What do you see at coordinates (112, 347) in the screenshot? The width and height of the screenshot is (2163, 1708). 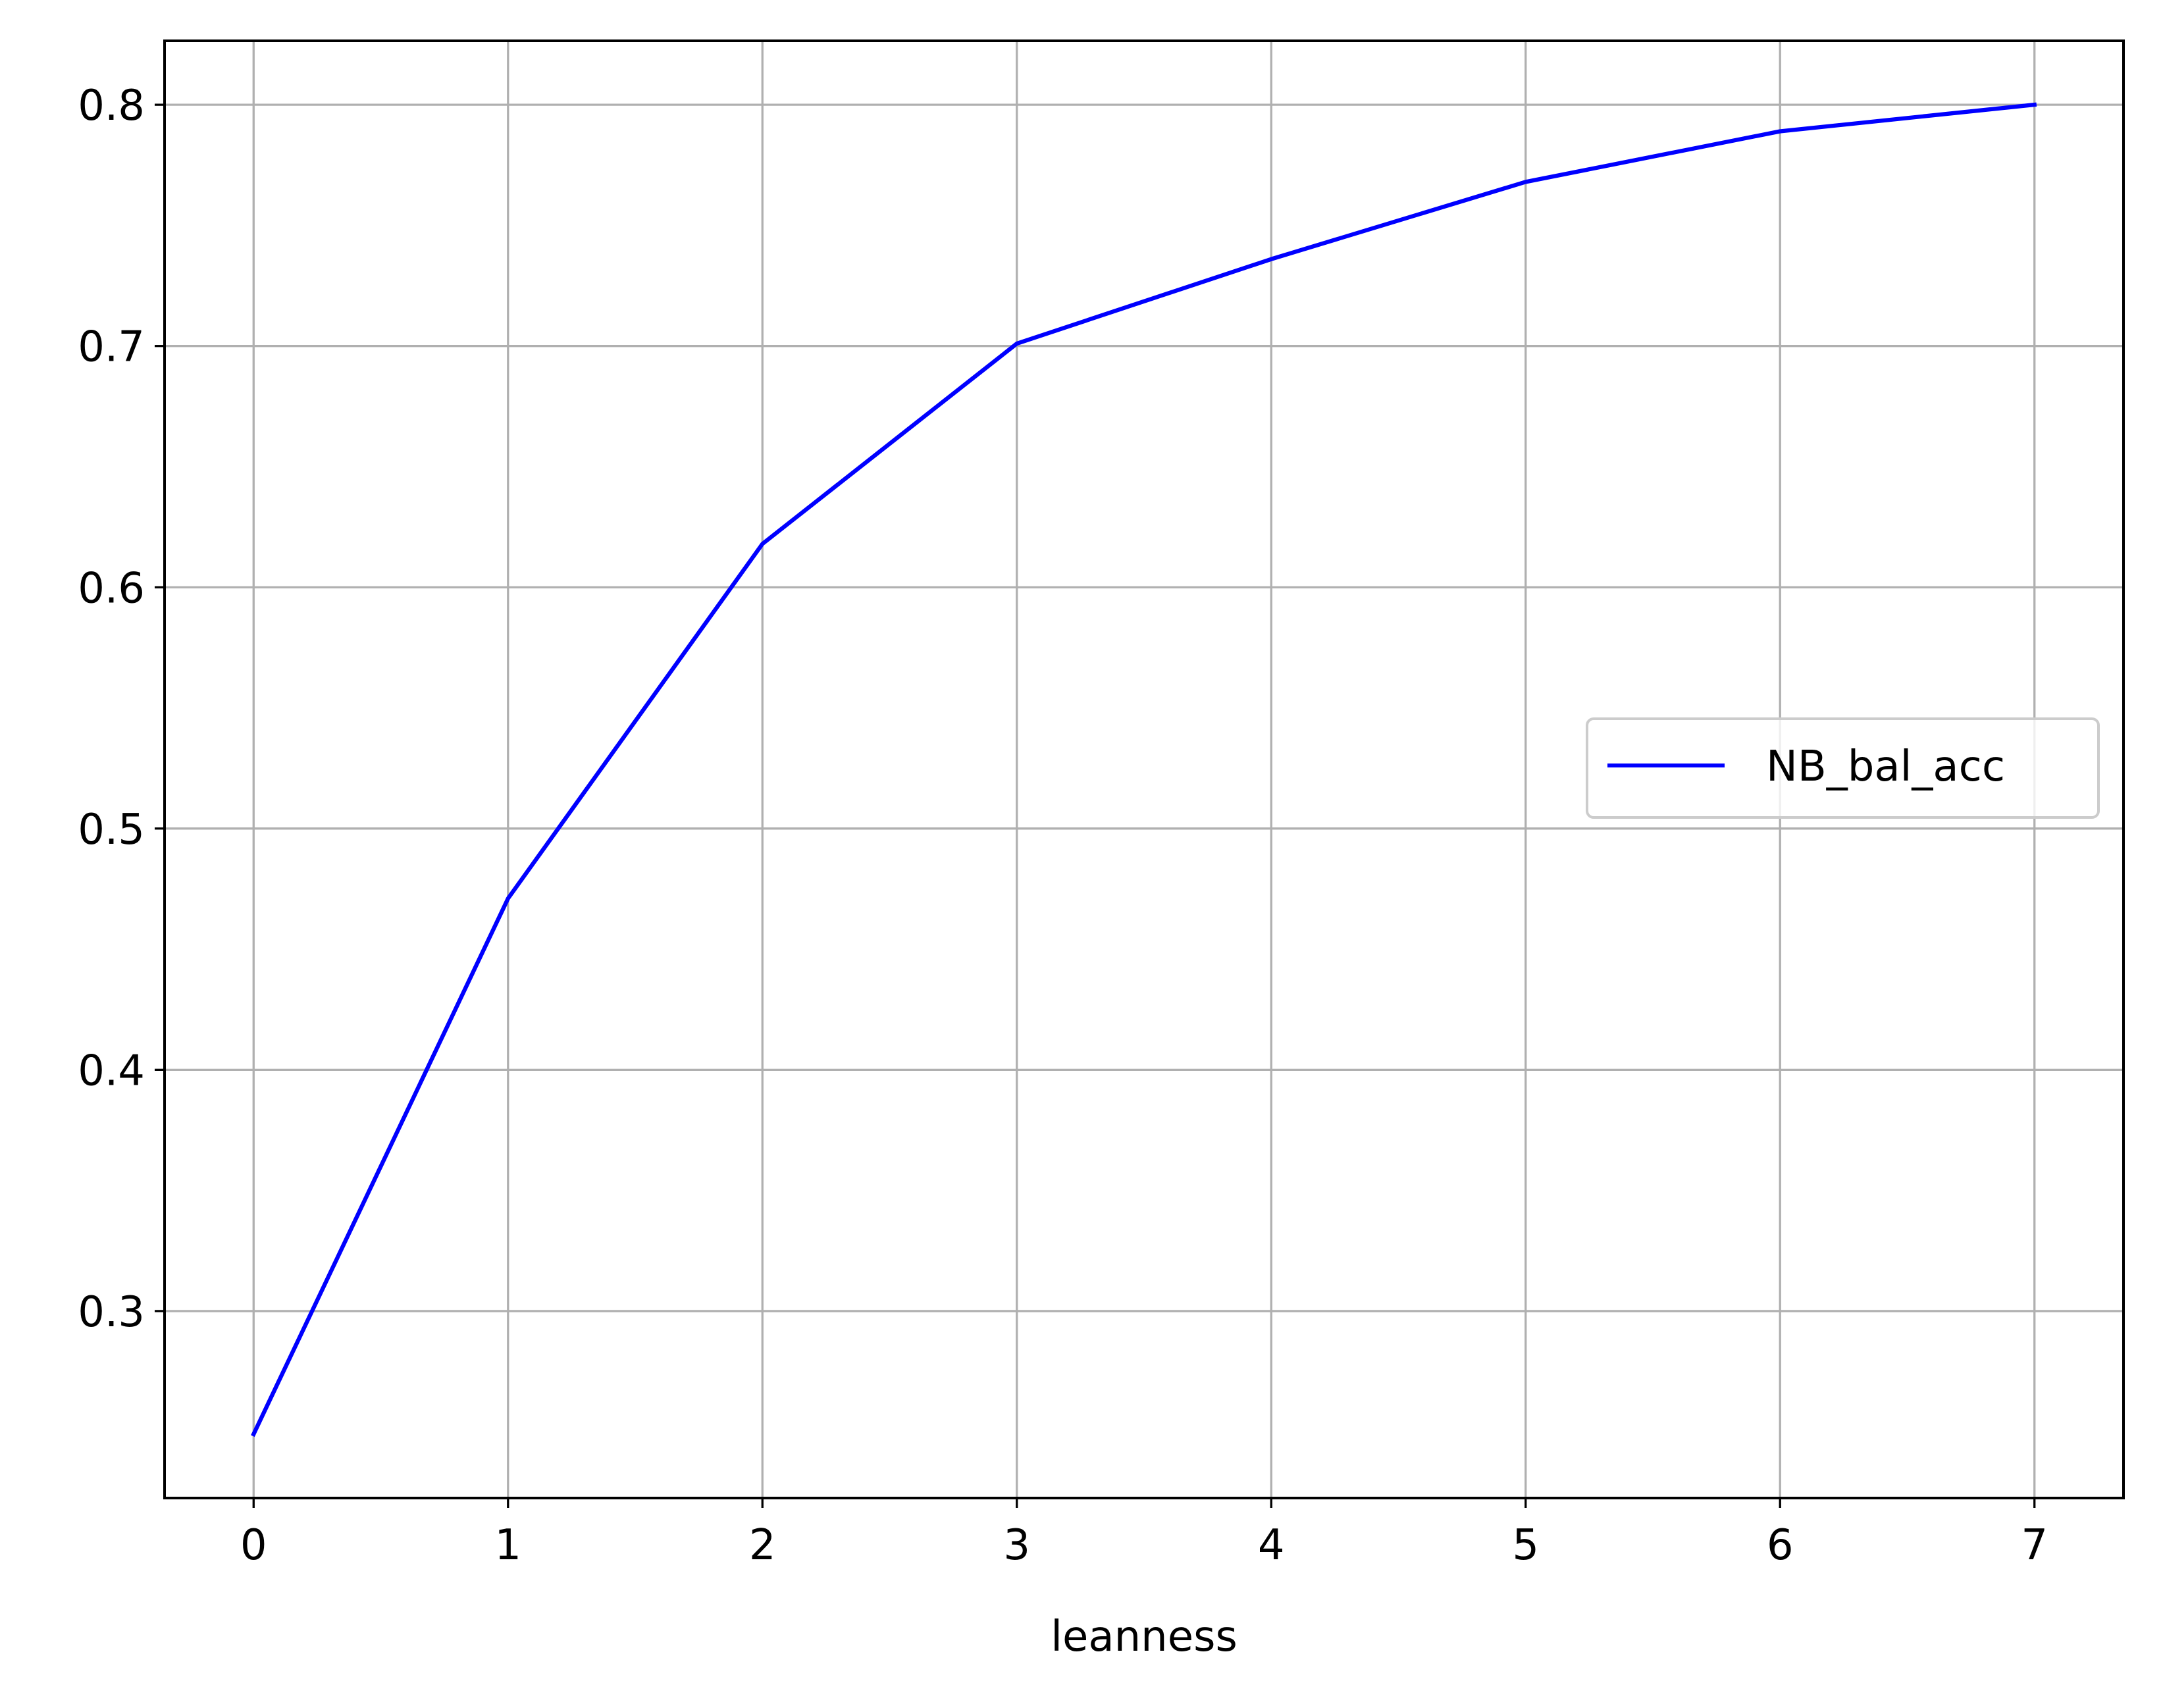 I see `y-tick-label: 0.7` at bounding box center [112, 347].